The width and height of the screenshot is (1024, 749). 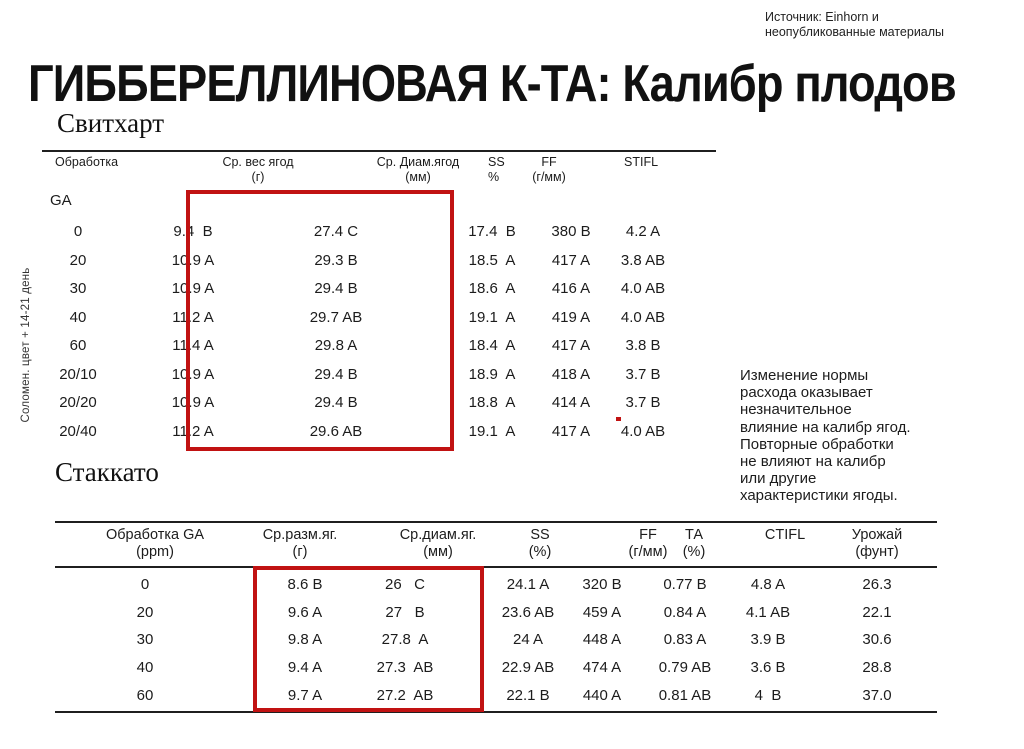 What do you see at coordinates (107, 472) in the screenshot?
I see `staccato-section-label: Стаккато` at bounding box center [107, 472].